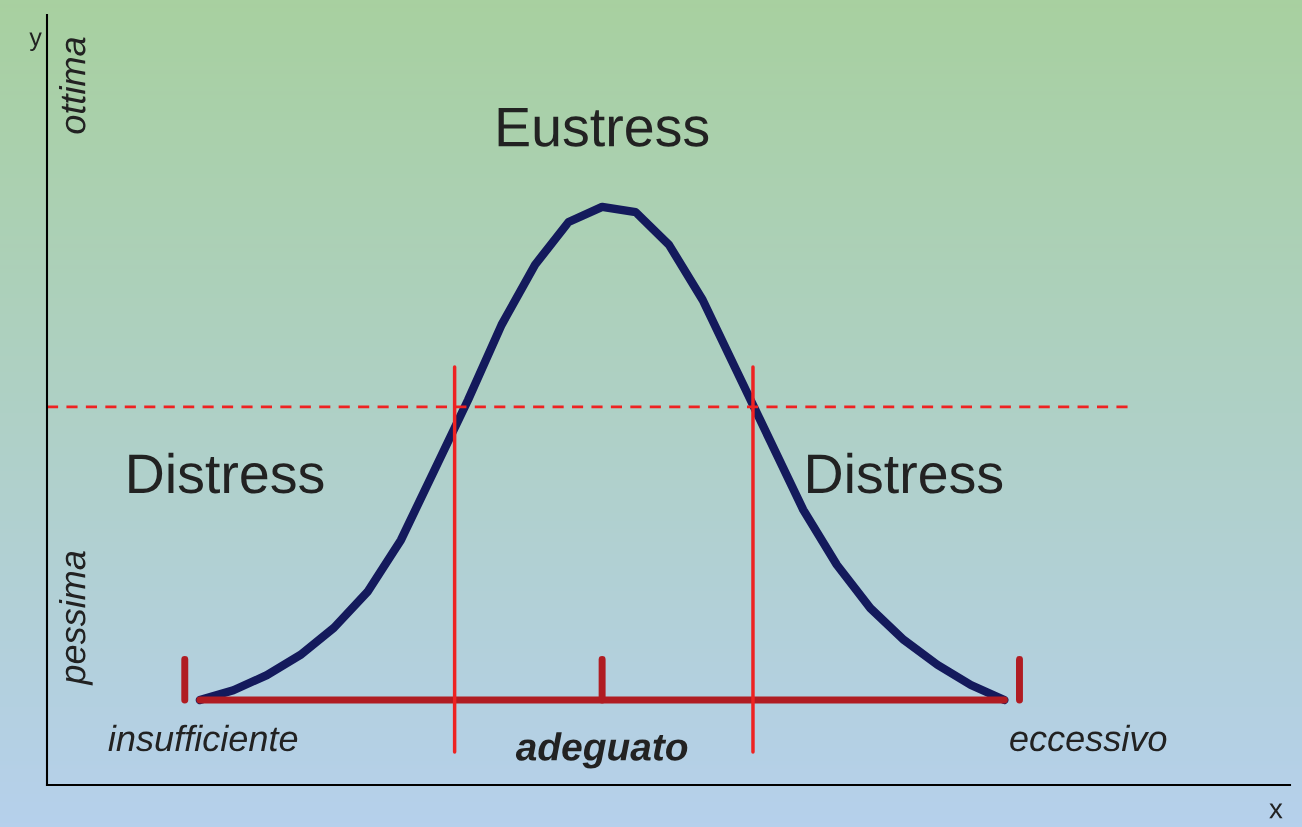 The width and height of the screenshot is (1302, 827). Describe the element at coordinates (601, 750) in the screenshot. I see `annotation: adeguato` at that location.